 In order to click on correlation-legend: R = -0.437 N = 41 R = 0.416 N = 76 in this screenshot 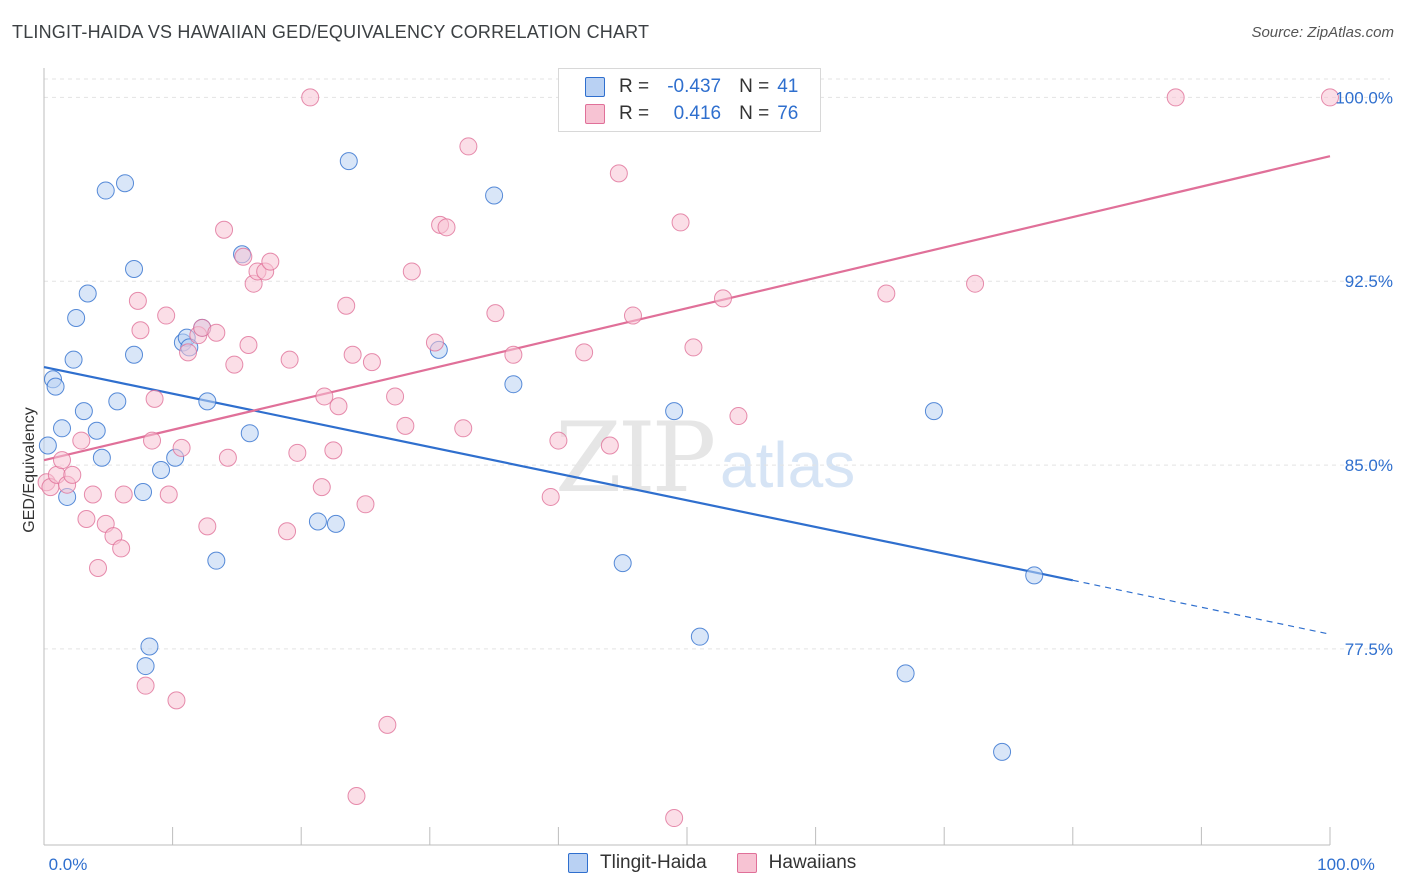, I will do `click(689, 100)`.